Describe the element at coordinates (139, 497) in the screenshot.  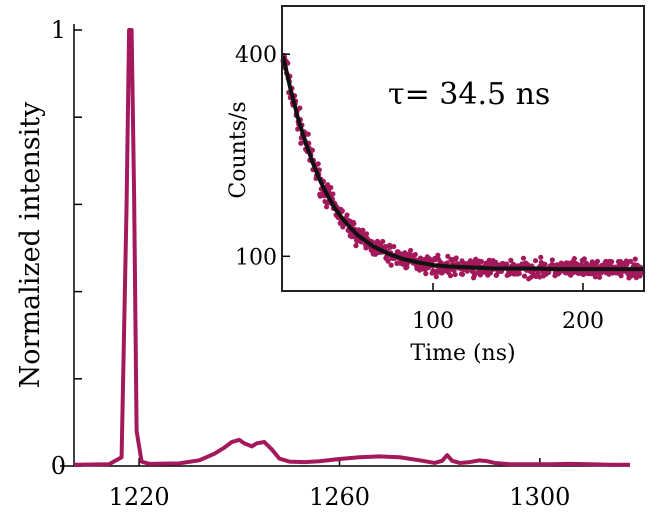
I see `main-x-tick-label: 1220` at that location.